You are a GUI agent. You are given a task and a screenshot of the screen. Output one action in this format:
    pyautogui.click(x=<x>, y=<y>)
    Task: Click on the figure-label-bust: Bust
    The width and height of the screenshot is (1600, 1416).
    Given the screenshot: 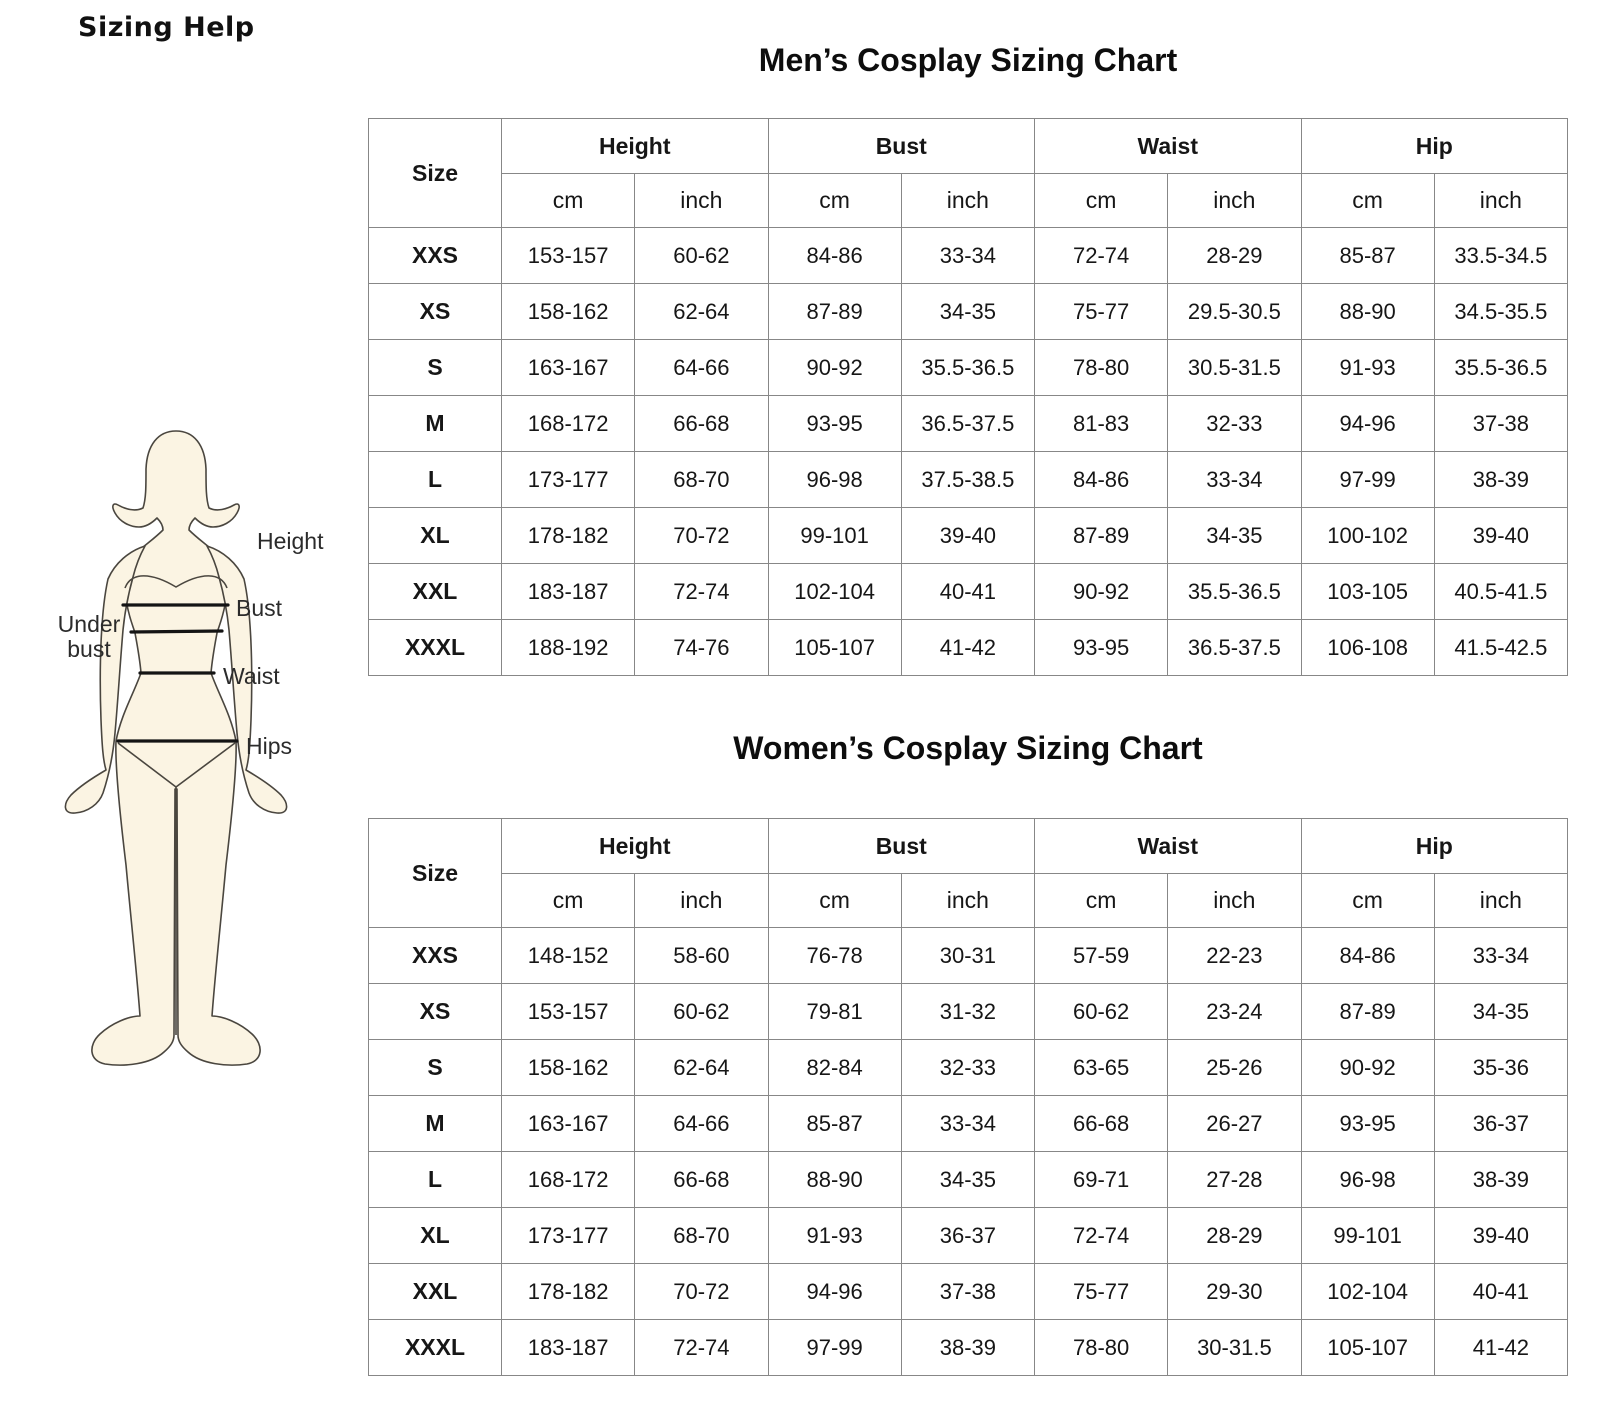 What is the action you would take?
    pyautogui.click(x=259, y=608)
    